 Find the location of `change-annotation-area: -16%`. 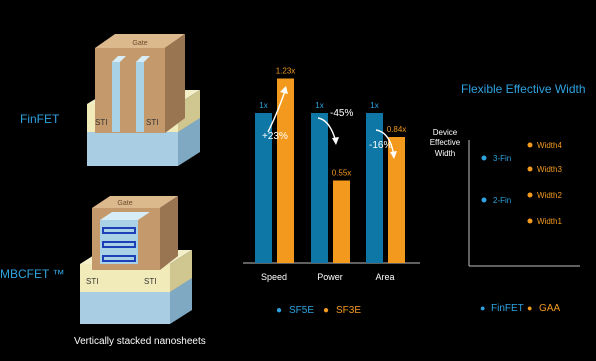

change-annotation-area: -16% is located at coordinates (380, 145).